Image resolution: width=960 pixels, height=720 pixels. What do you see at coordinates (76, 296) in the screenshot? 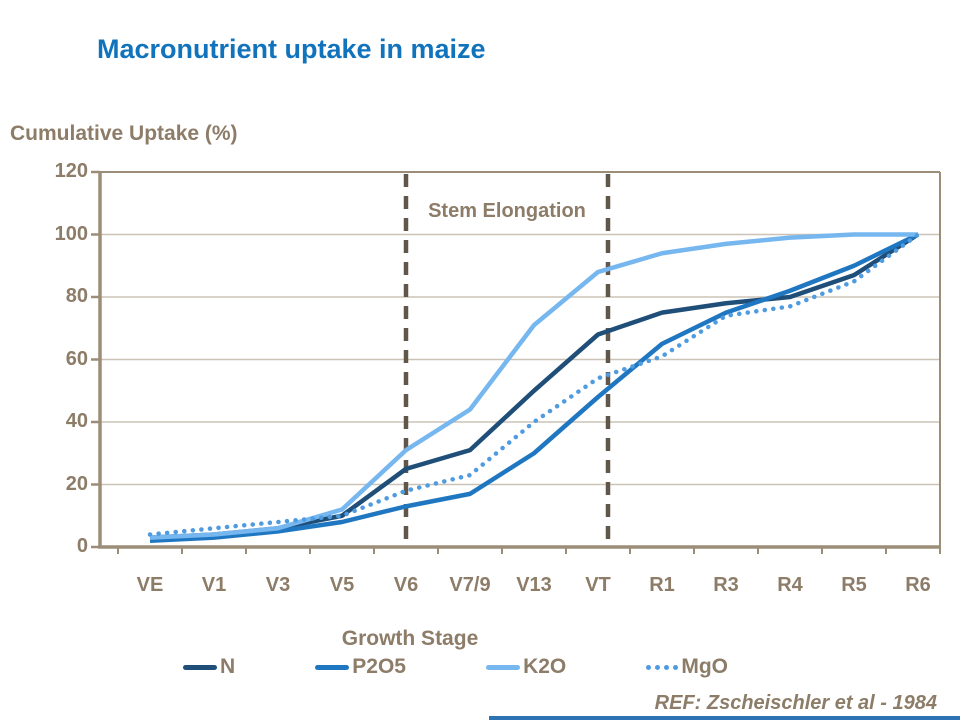
I see `y-tick-label-80: 80` at bounding box center [76, 296].